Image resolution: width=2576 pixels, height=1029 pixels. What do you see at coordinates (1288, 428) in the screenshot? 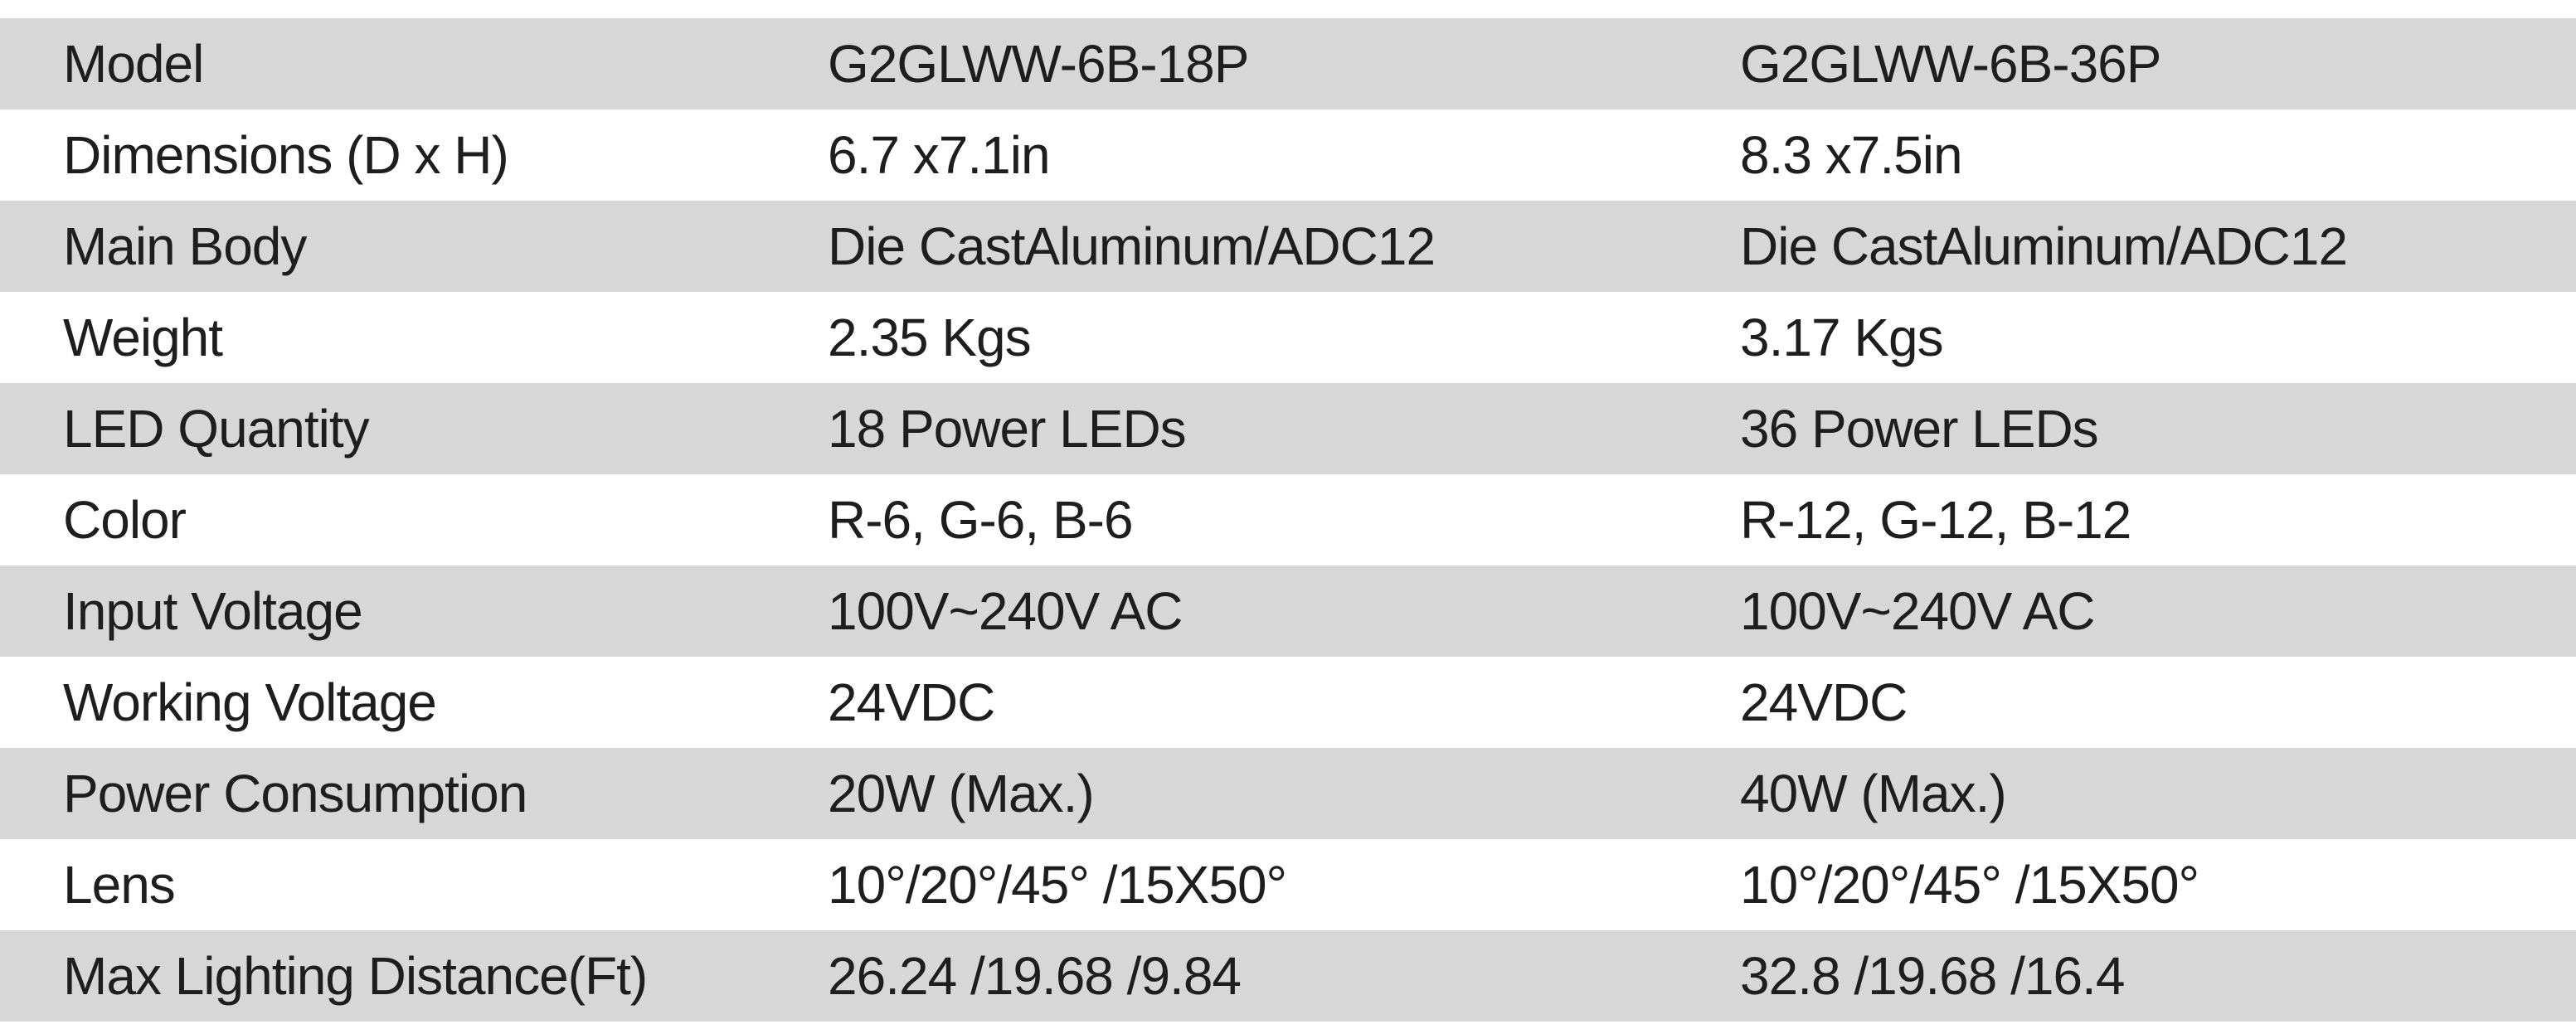
I see `table-row-led-quantity: LED Quantity 18 Power LEDs 36 Power LEDs` at bounding box center [1288, 428].